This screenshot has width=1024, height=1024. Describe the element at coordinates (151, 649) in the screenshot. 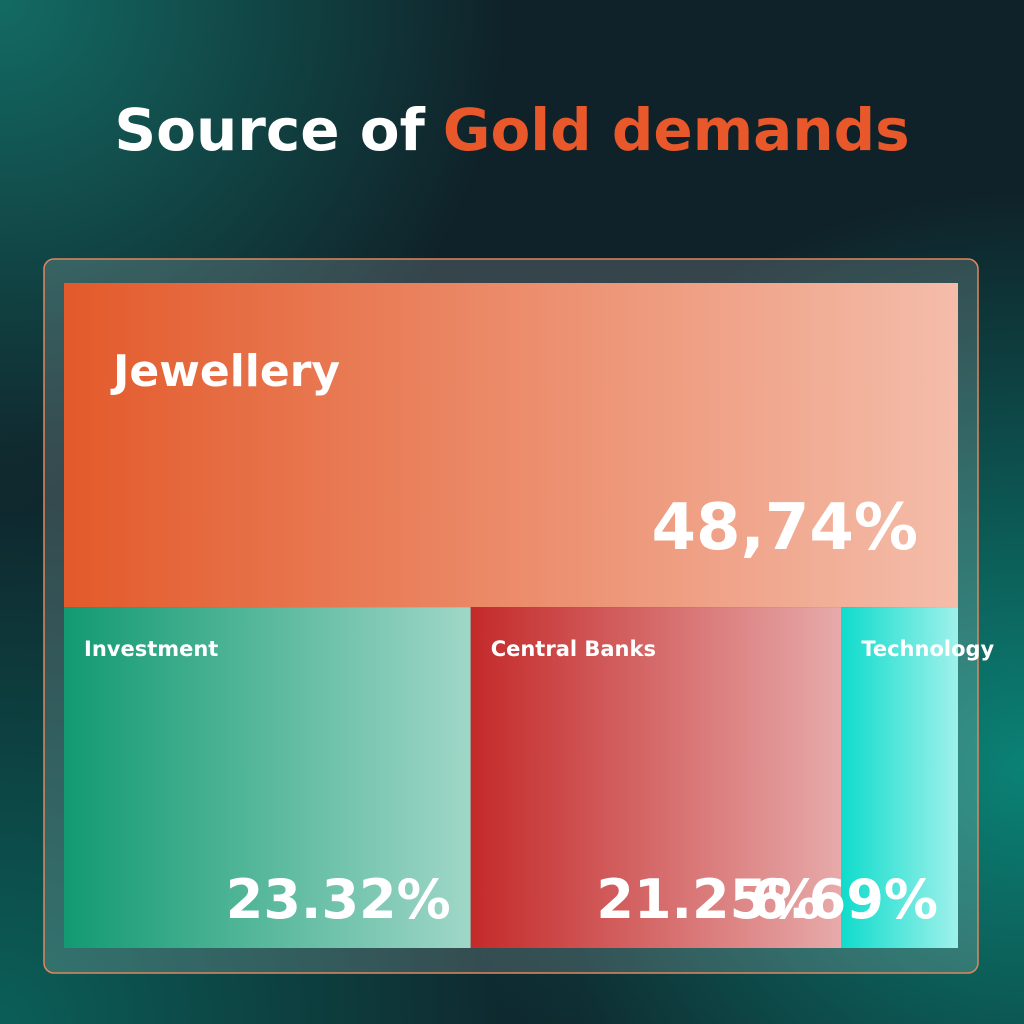

I see `cell-label: Investment` at that location.